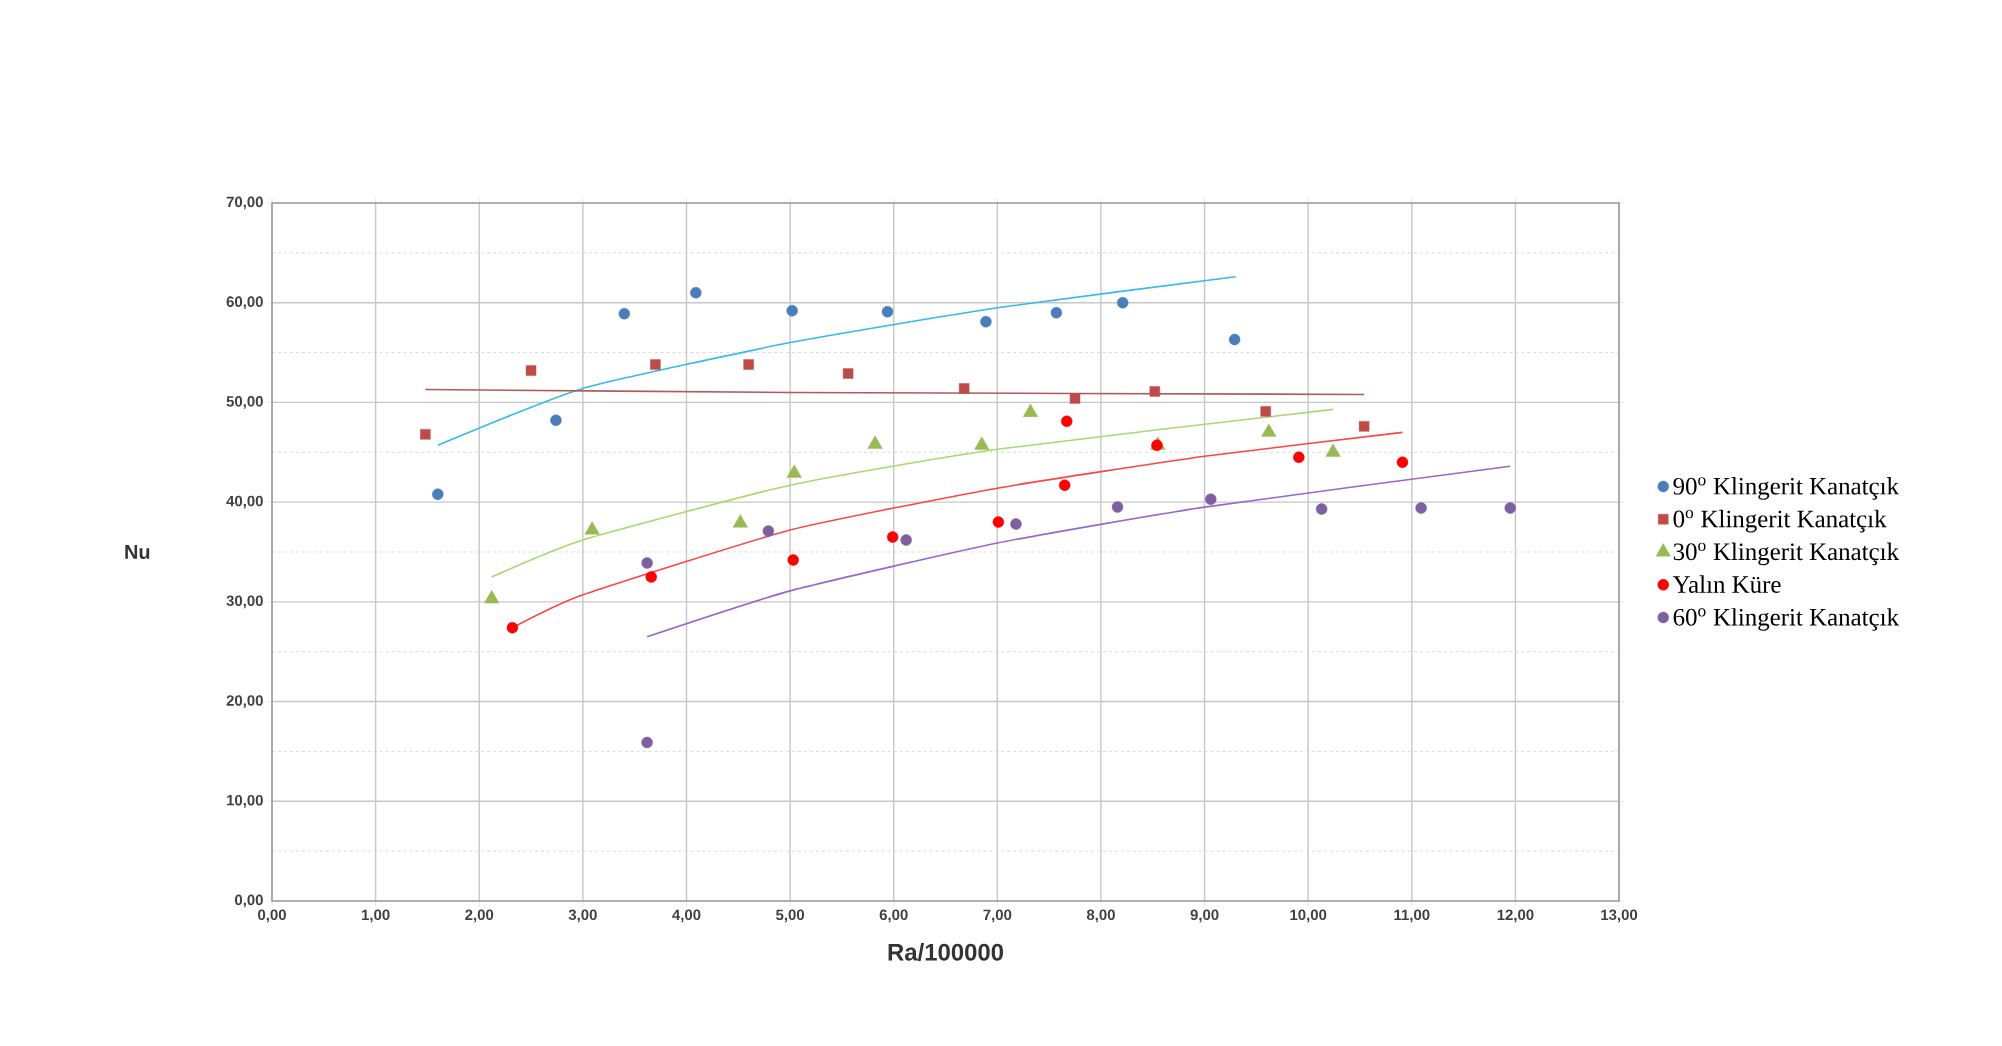  Describe the element at coordinates (244, 402) in the screenshot. I see `y-tick-label: 50,00` at that location.